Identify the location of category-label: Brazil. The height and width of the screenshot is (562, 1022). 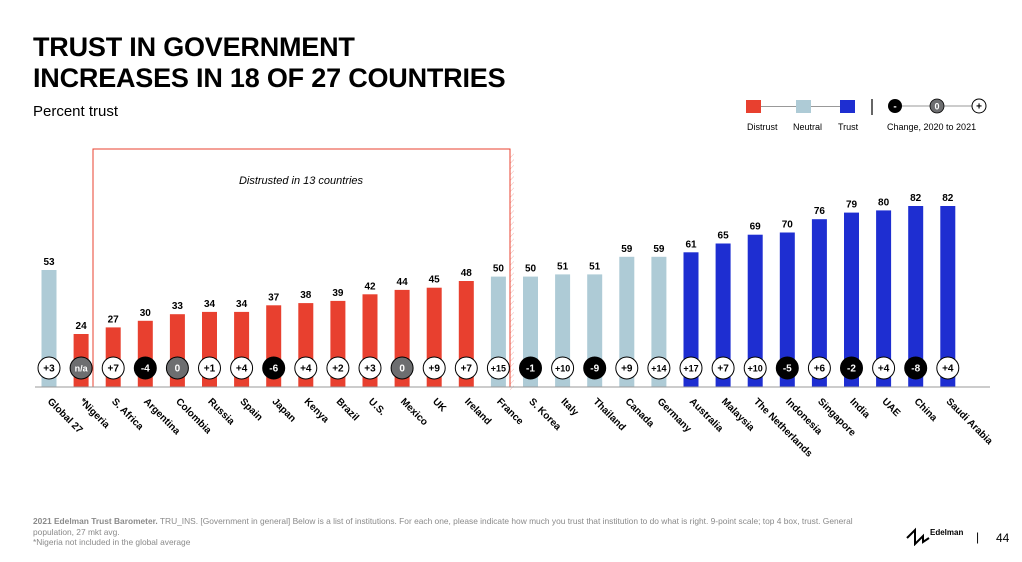
(347, 409).